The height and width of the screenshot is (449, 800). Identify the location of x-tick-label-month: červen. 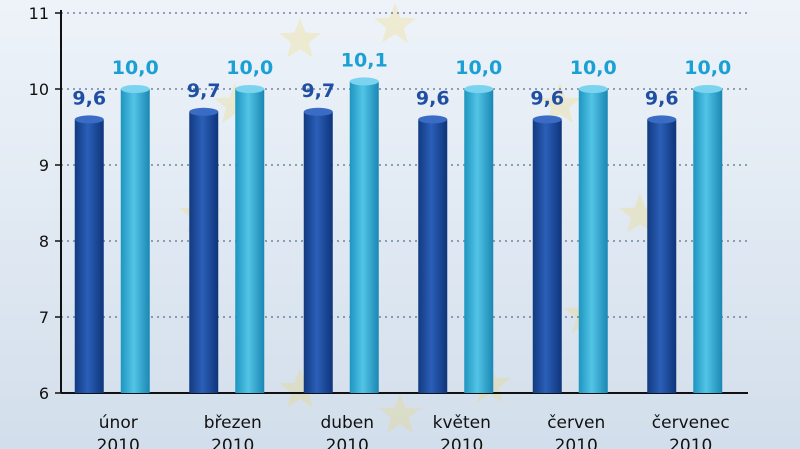
(576, 423).